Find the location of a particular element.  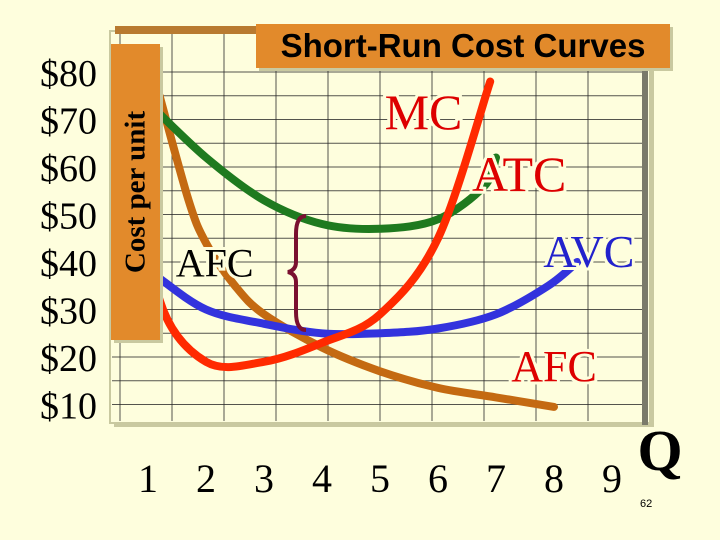

annotation-atc: ATC is located at coordinates (519, 174).